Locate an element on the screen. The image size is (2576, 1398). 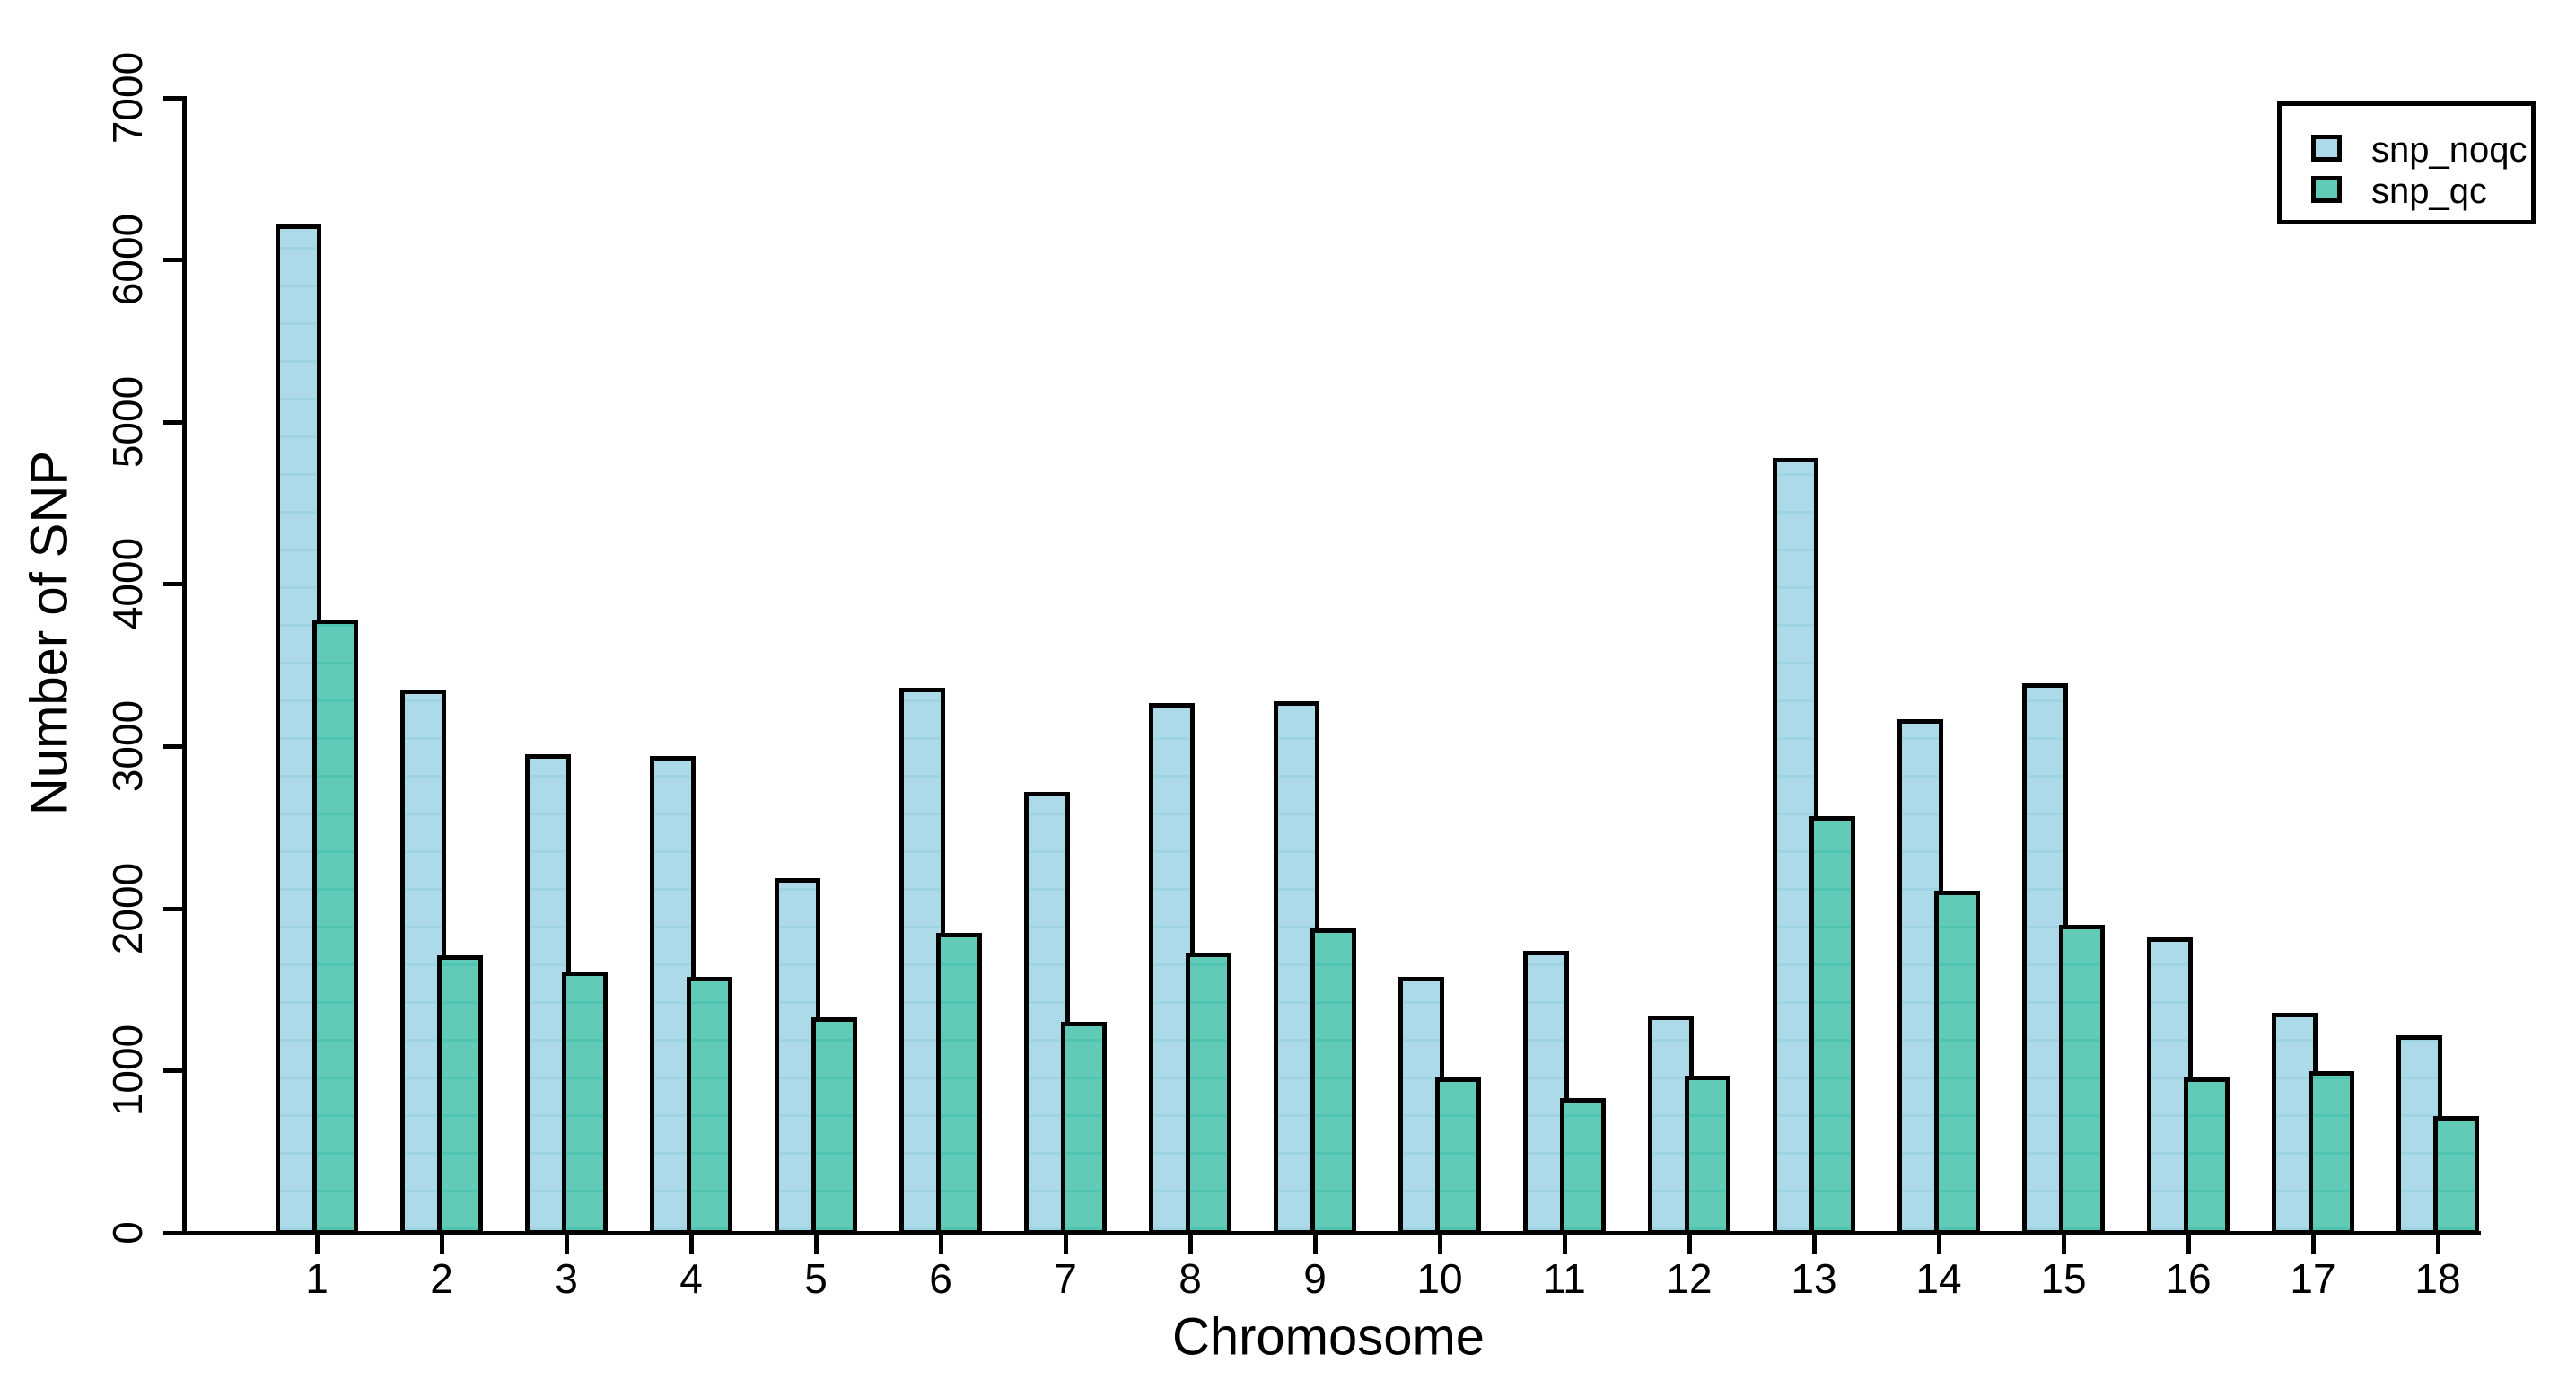
y-tick-2000 is located at coordinates (172, 908).